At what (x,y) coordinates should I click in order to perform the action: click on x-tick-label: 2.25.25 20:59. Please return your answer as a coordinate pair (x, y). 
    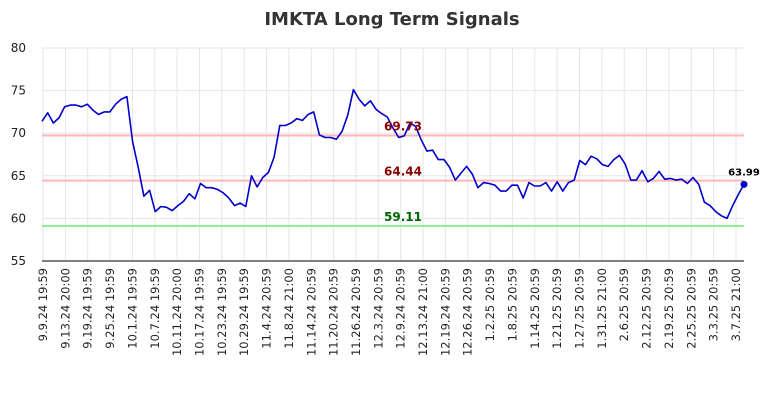
    Looking at the image, I should click on (691, 308).